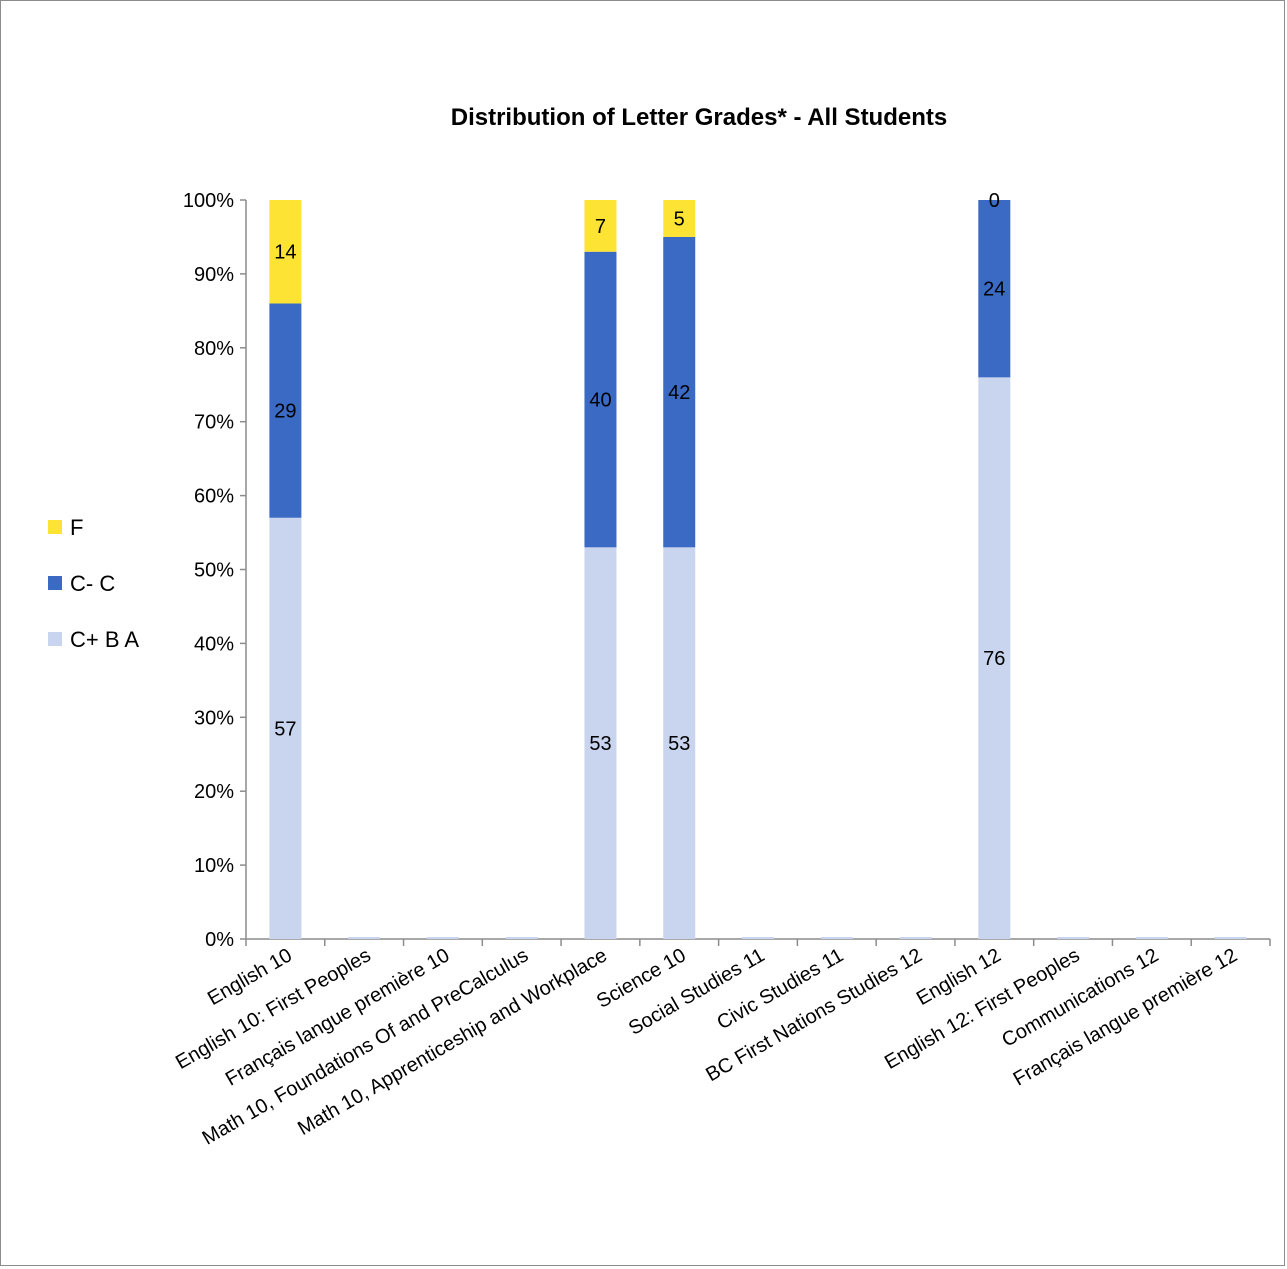 The width and height of the screenshot is (1287, 1269). I want to click on data-label: 5, so click(679, 219).